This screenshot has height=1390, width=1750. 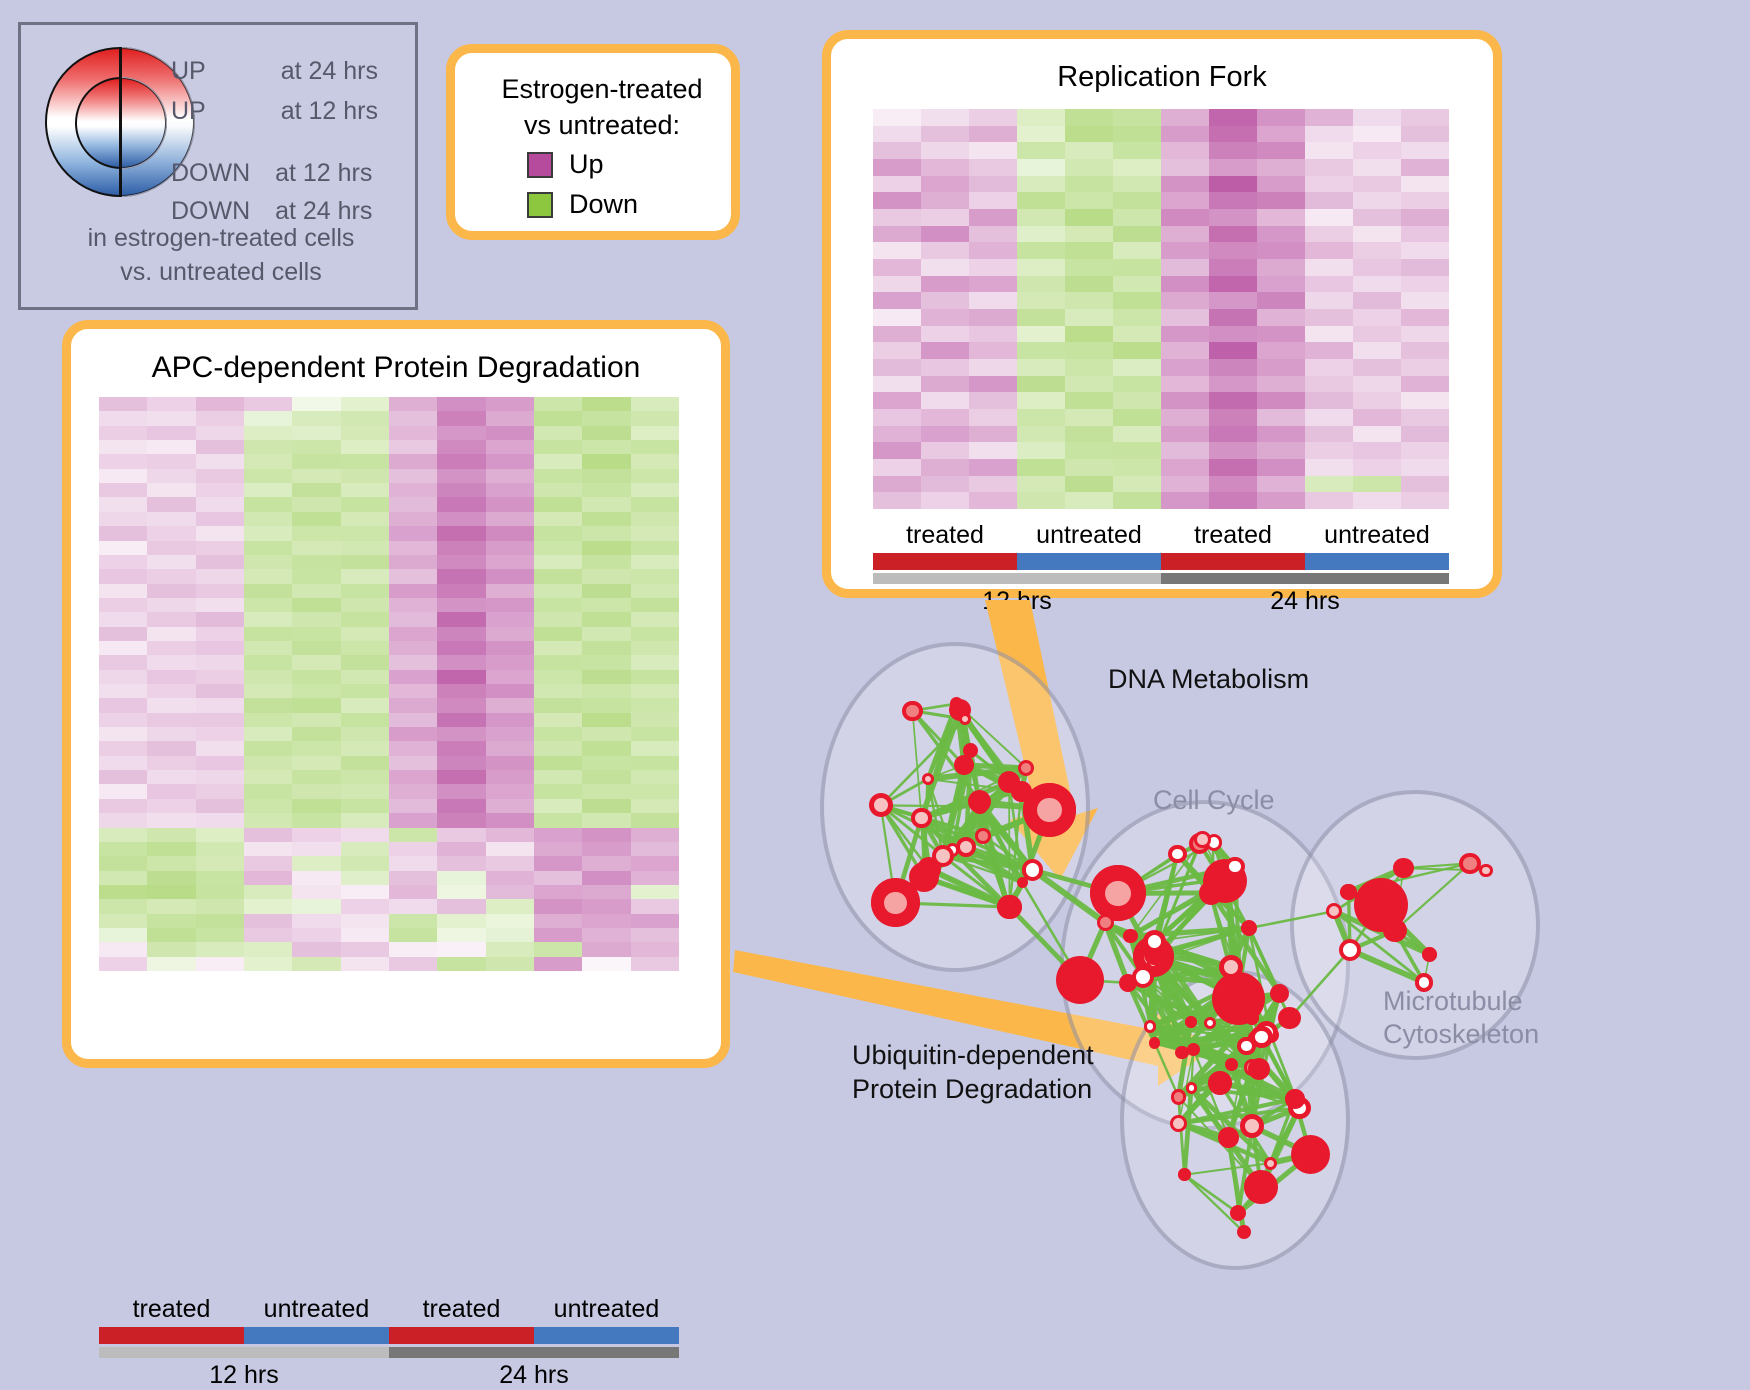 What do you see at coordinates (973, 1055) in the screenshot?
I see `label-line-1: Ubiquitin-dependent` at bounding box center [973, 1055].